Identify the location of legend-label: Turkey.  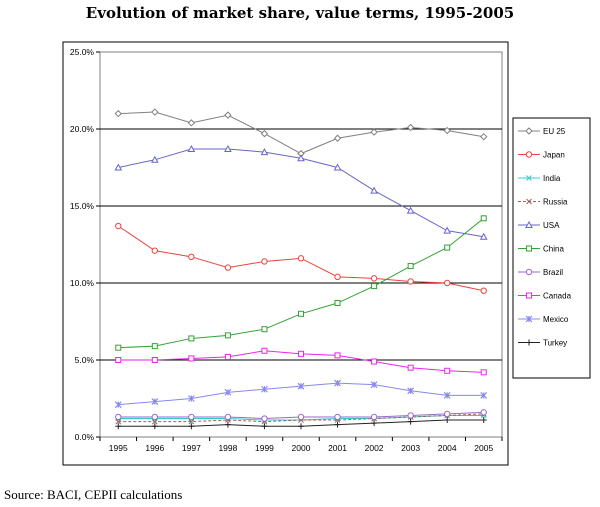
(555, 343).